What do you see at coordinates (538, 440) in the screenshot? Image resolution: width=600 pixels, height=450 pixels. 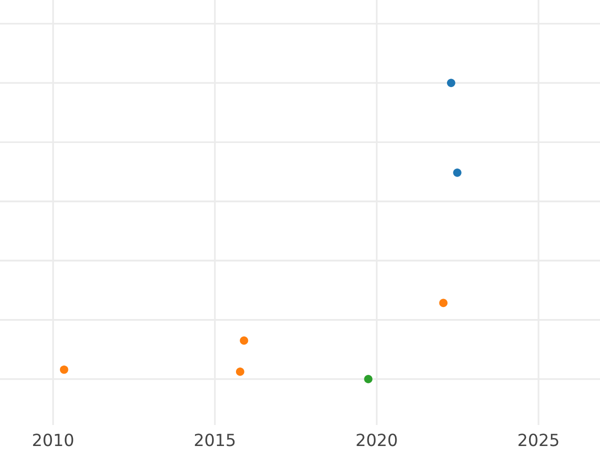 I see `x-tick-label: 2025` at bounding box center [538, 440].